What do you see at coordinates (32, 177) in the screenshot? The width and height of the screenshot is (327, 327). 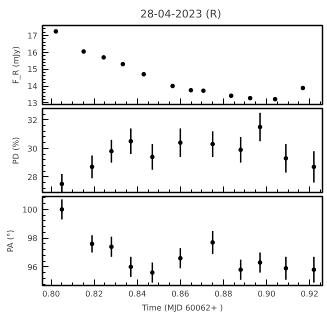 I see `y-tick-label: 28` at bounding box center [32, 177].